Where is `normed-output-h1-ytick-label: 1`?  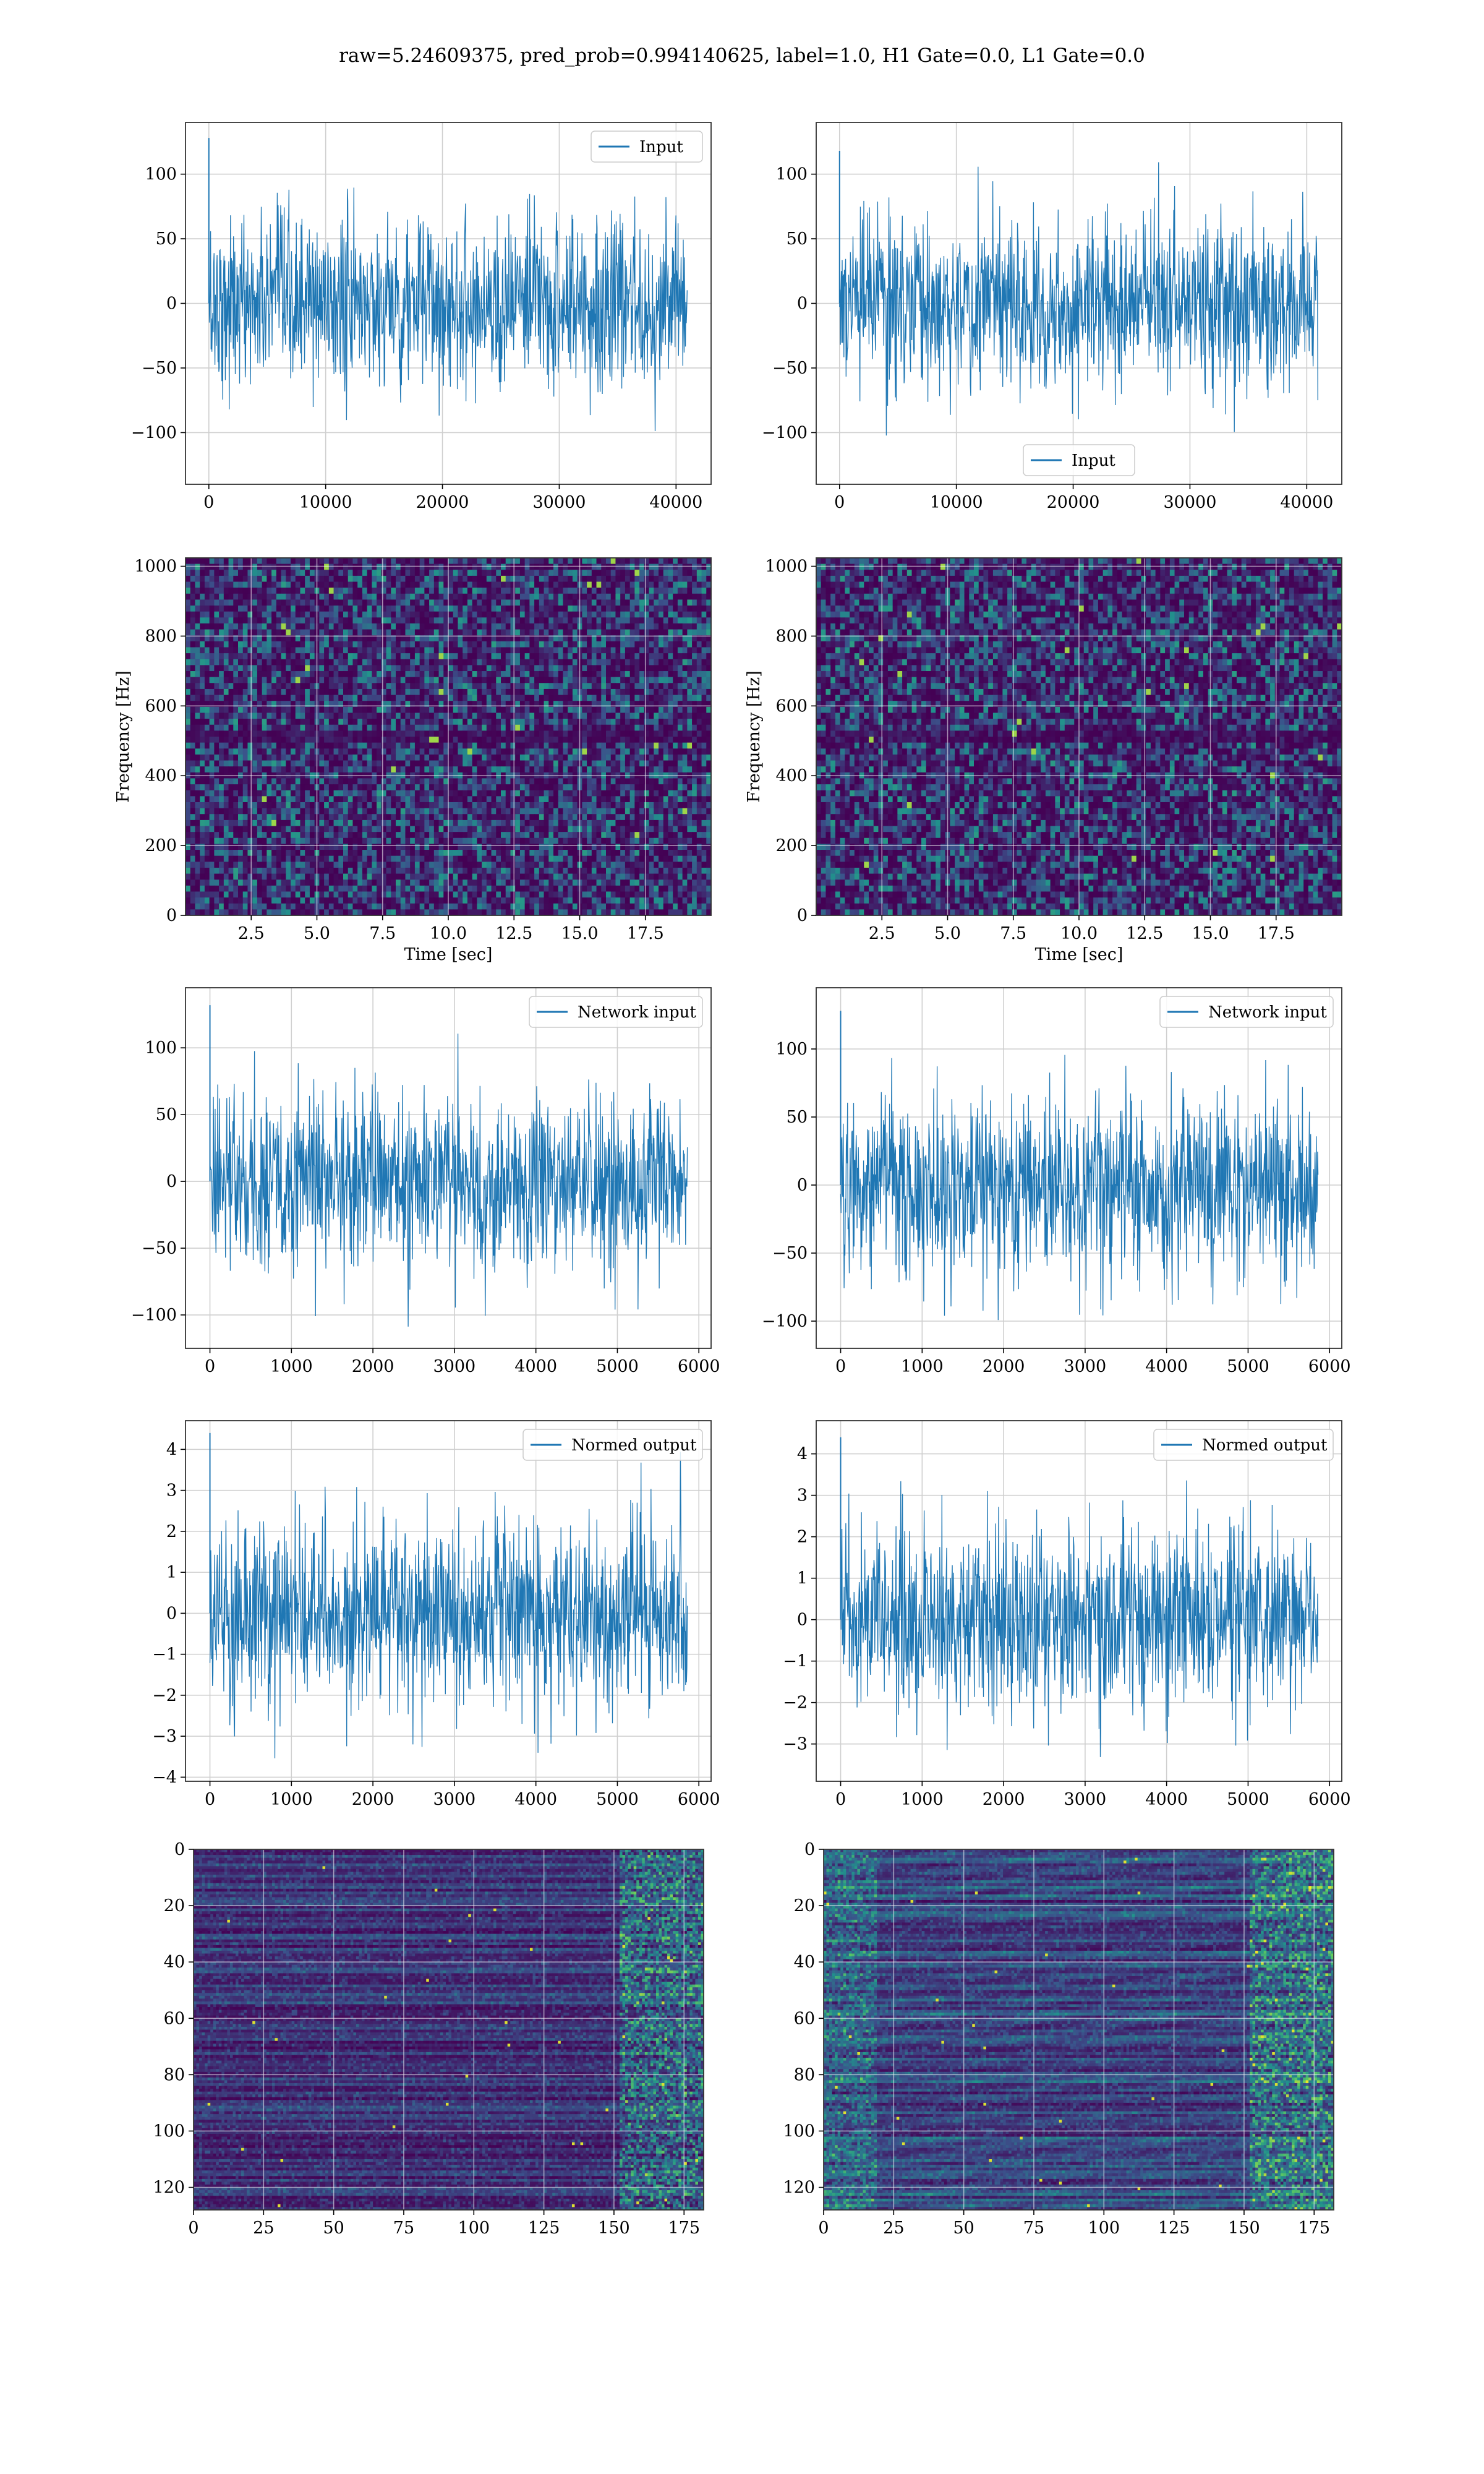 normed-output-h1-ytick-label: 1 is located at coordinates (171, 1573).